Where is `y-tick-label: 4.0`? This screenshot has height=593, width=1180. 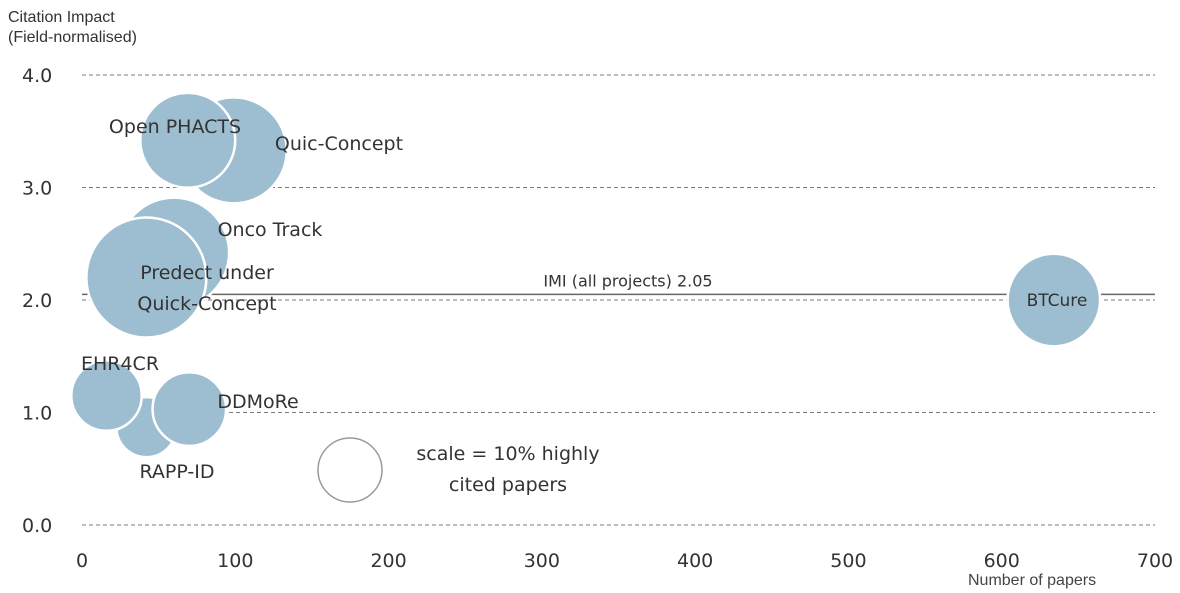
y-tick-label: 4.0 is located at coordinates (37, 76).